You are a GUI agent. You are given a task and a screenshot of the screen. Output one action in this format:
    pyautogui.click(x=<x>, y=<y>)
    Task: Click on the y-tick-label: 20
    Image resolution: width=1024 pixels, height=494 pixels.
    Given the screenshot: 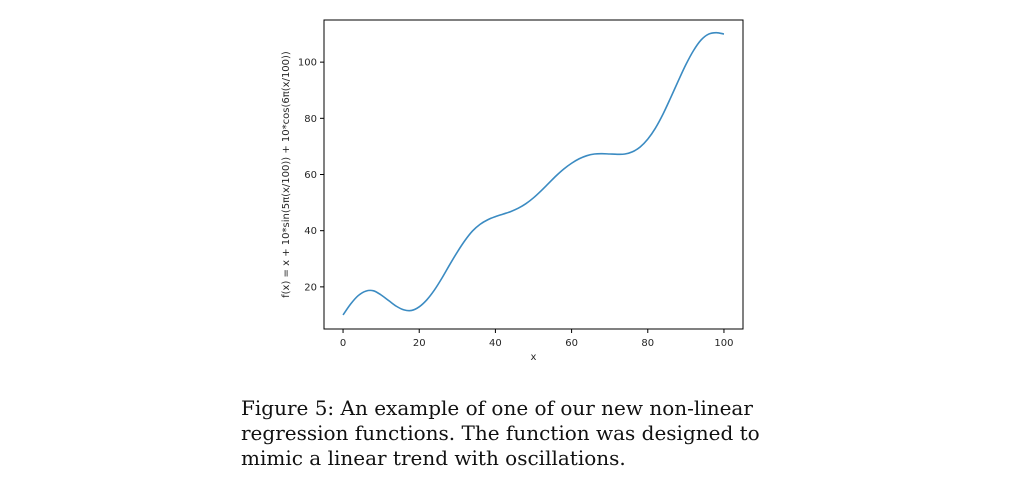 What is the action you would take?
    pyautogui.click(x=310, y=287)
    